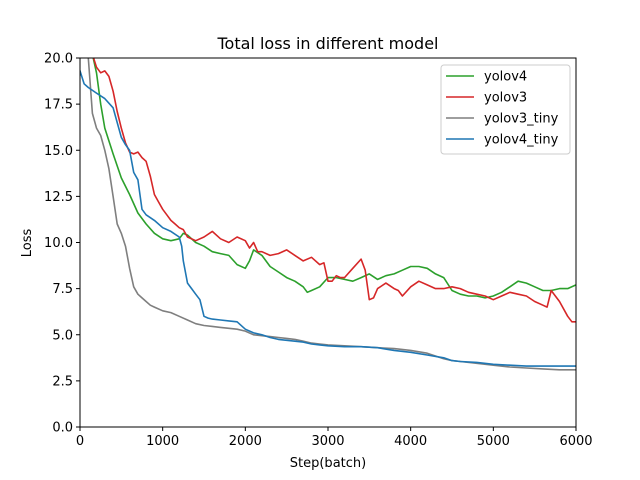 The width and height of the screenshot is (640, 480). Describe the element at coordinates (505, 77) in the screenshot. I see `legend-label-yolov4: yolov4` at that location.